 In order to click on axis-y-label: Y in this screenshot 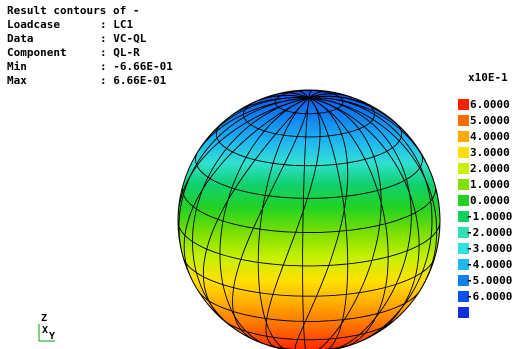, I will do `click(52, 336)`.